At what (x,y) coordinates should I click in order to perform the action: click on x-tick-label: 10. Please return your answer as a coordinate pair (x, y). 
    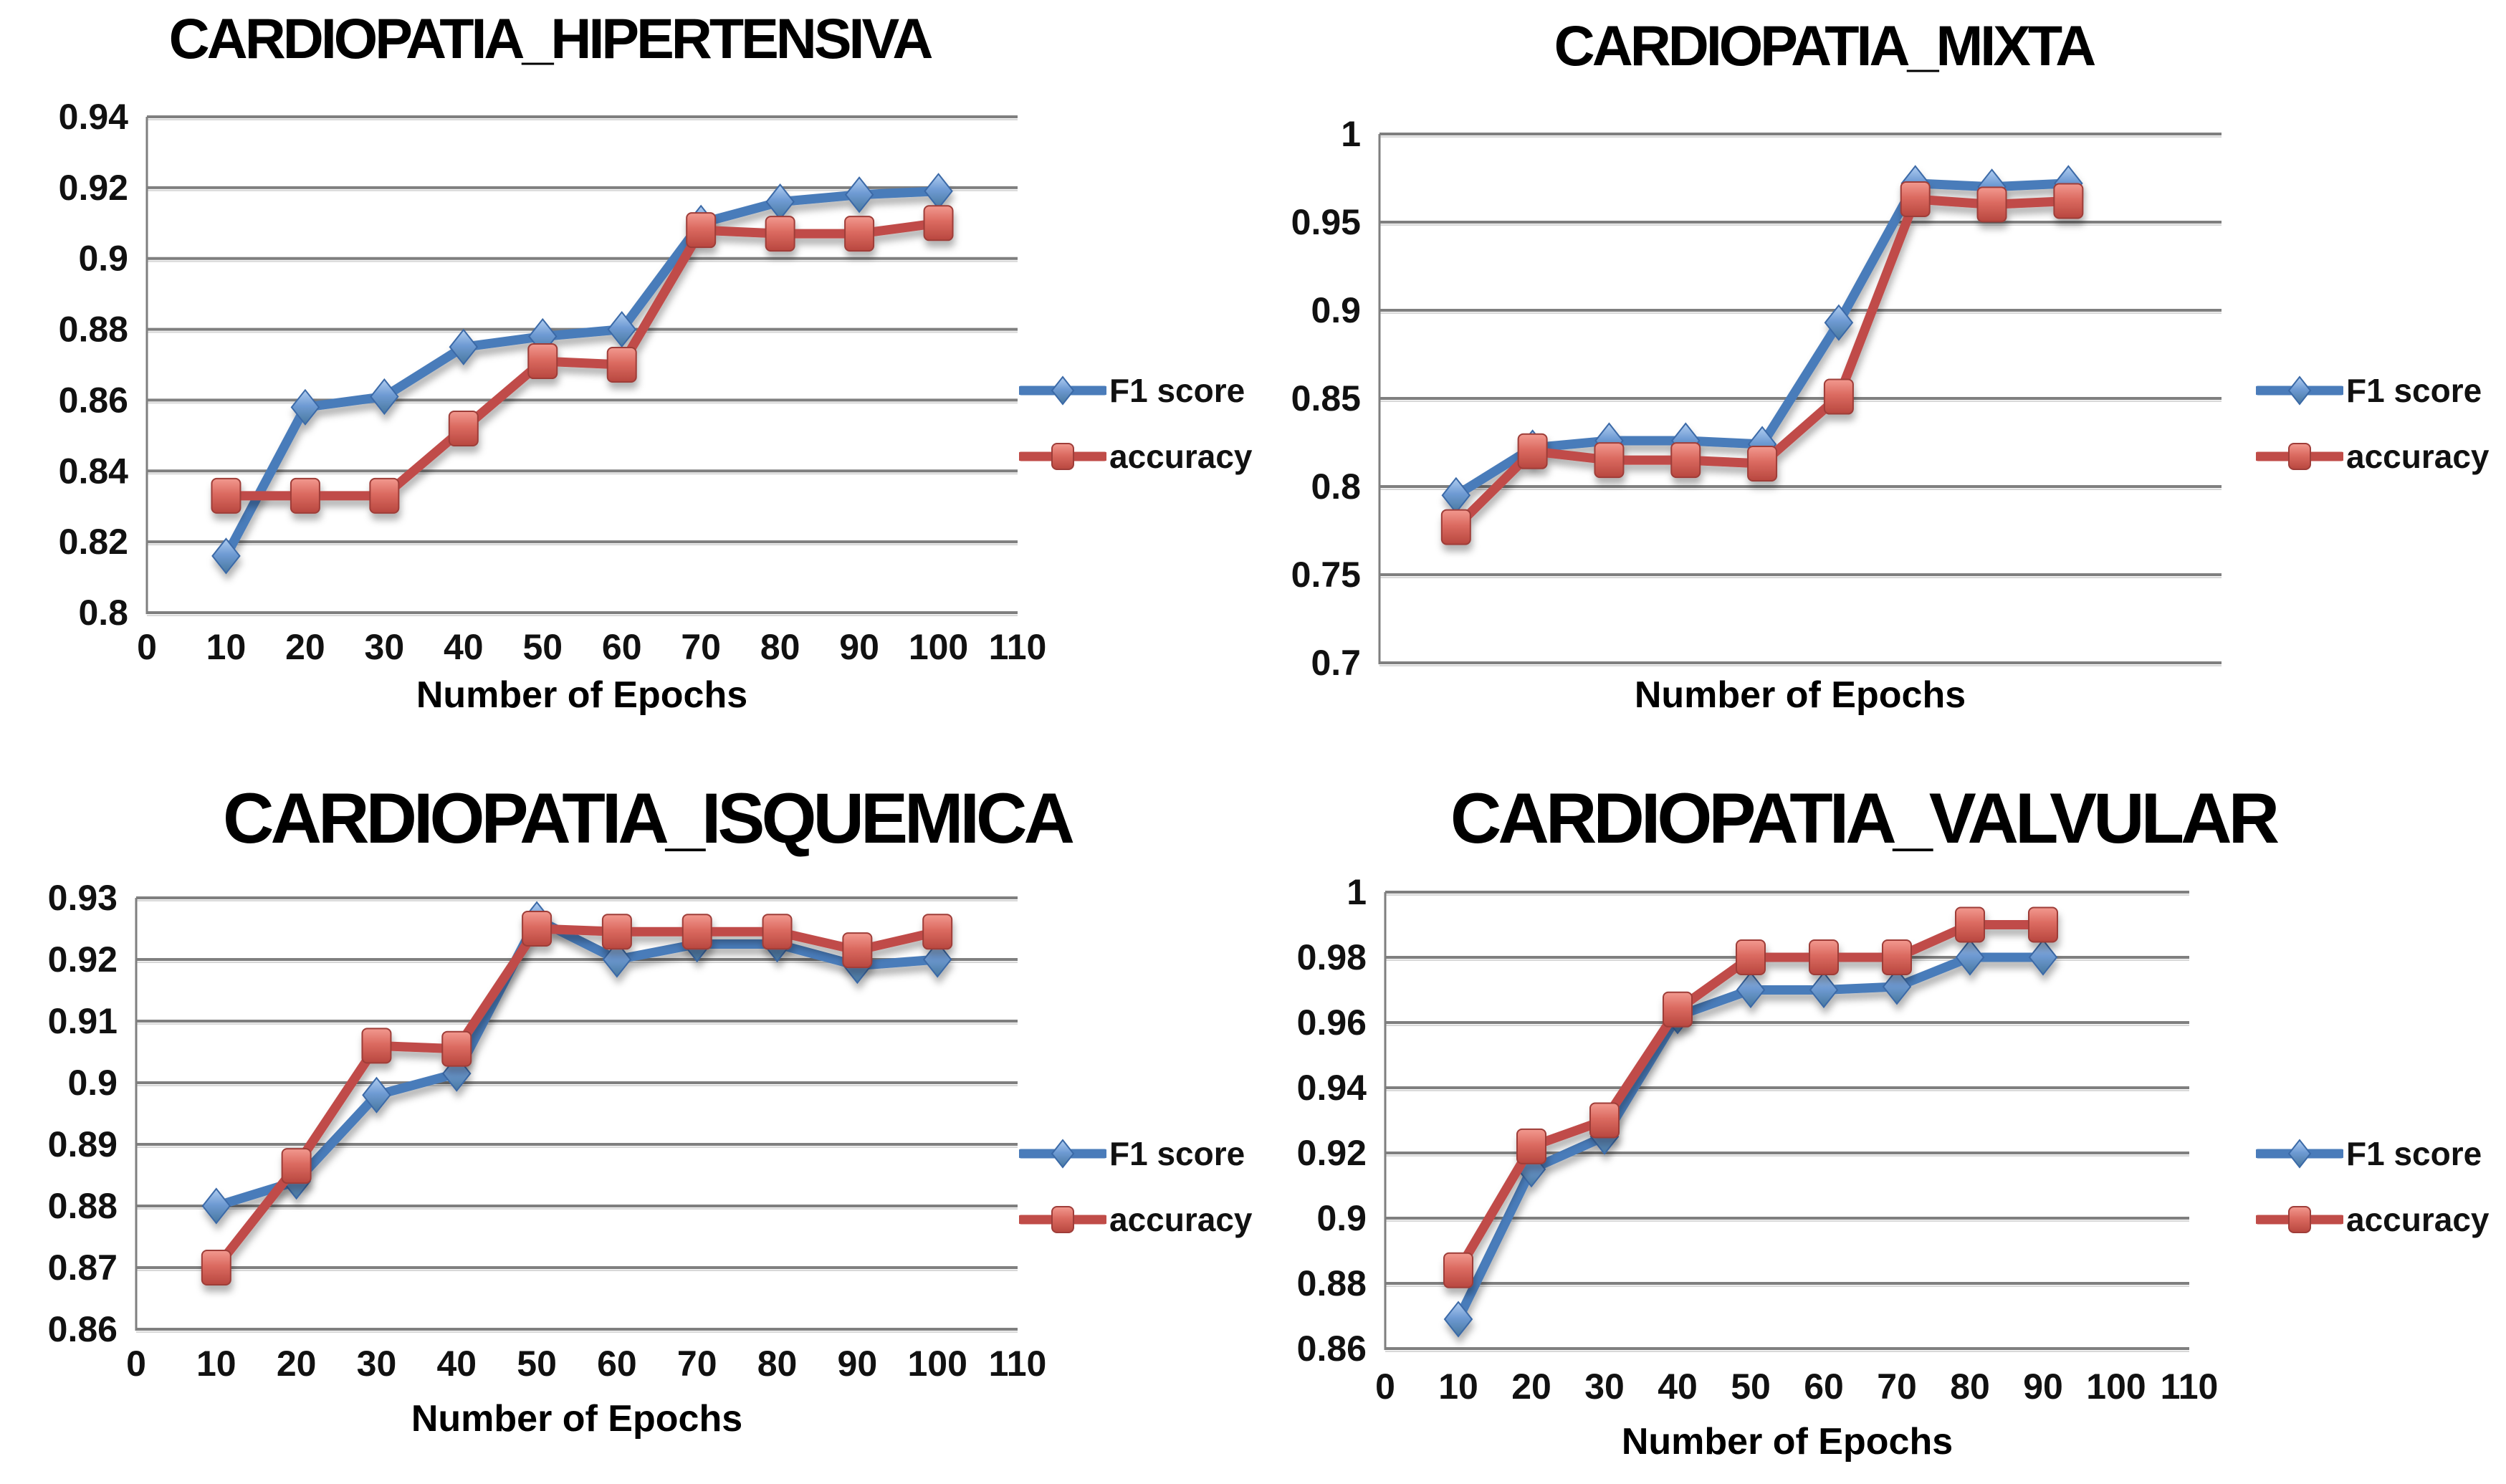
    Looking at the image, I should click on (1458, 1386).